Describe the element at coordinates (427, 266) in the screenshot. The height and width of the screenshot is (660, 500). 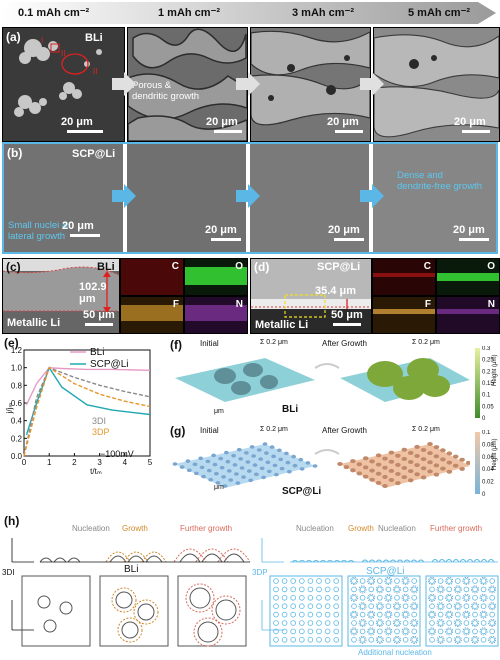
I see `element-label: C` at that location.